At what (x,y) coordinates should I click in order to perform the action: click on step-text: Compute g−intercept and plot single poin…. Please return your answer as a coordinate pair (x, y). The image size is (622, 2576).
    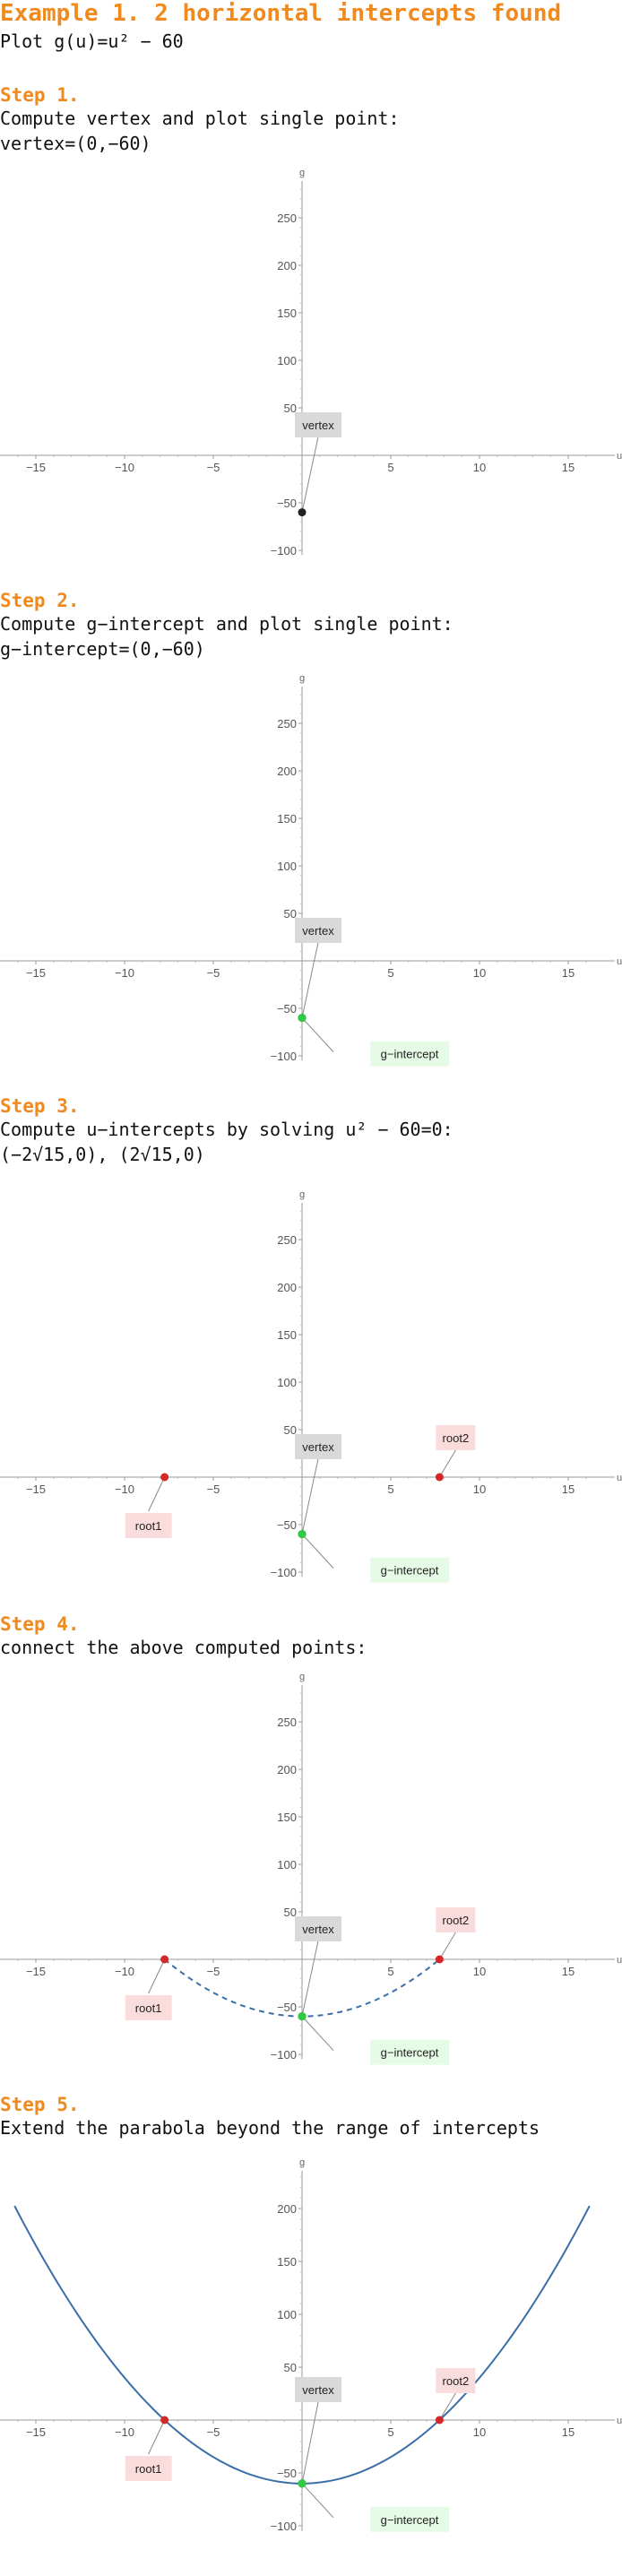
    Looking at the image, I should click on (227, 624).